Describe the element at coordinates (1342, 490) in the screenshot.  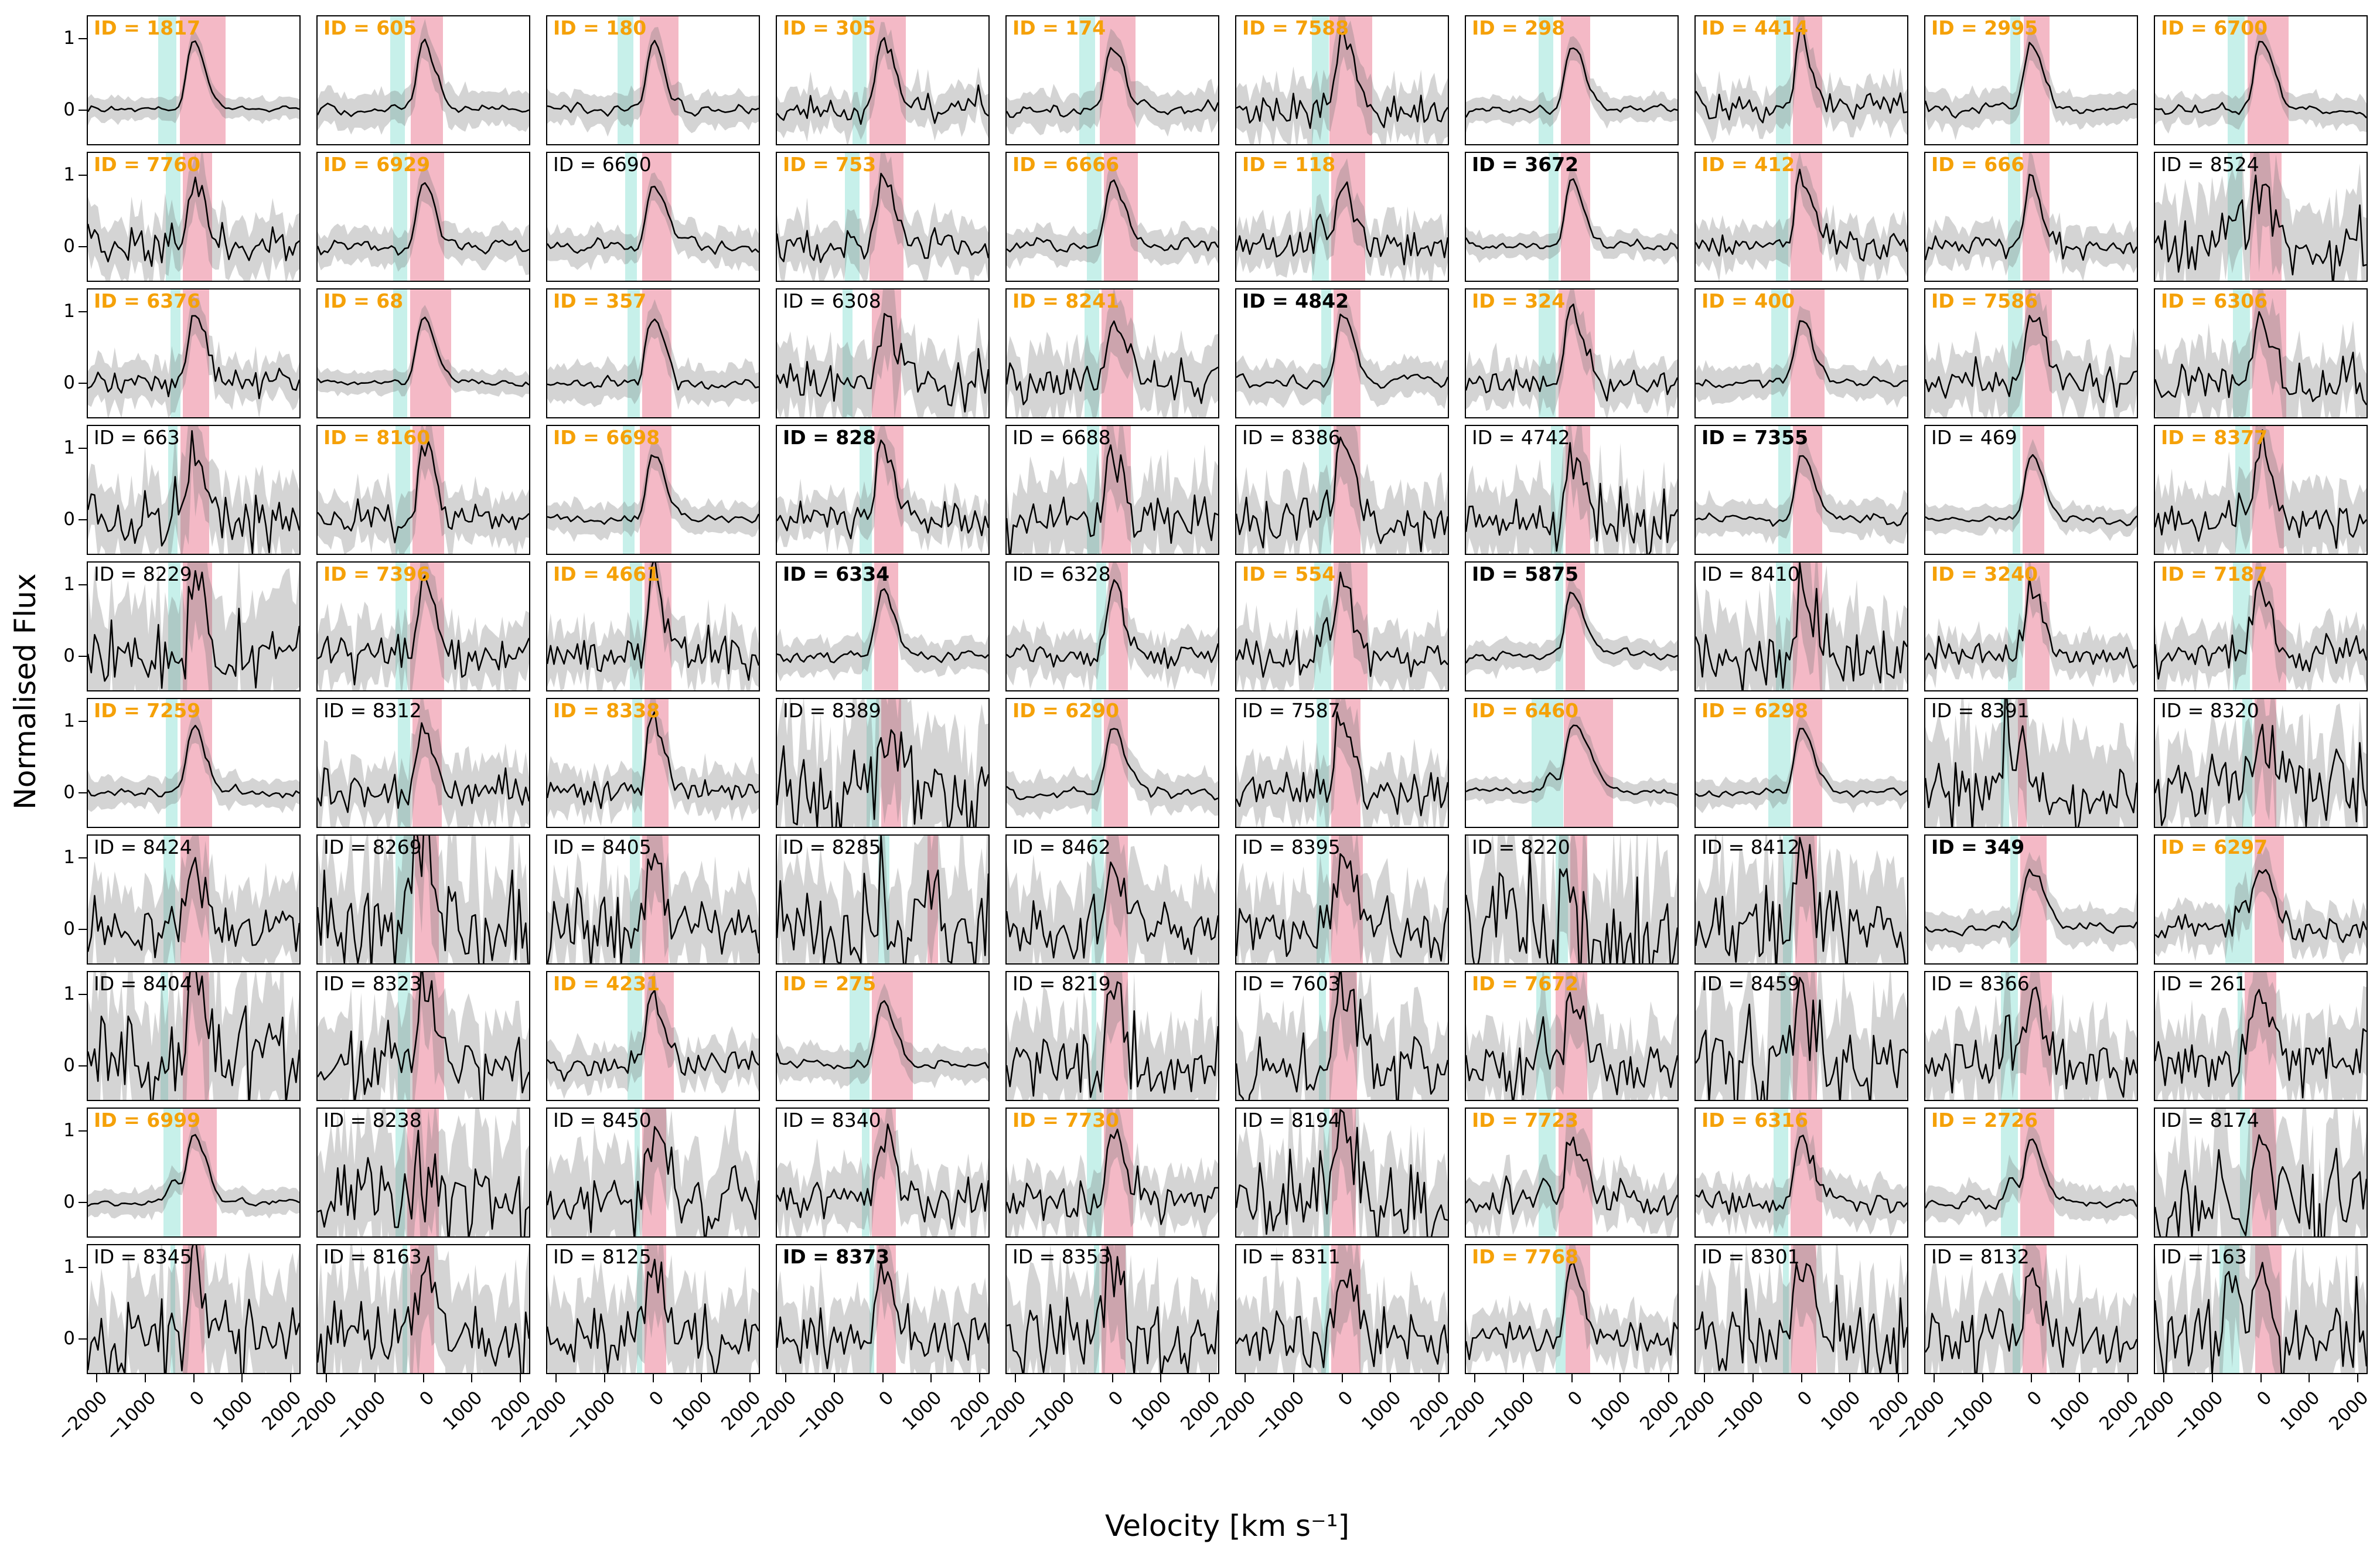
I see `spectrum-panel: ID = 8386` at that location.